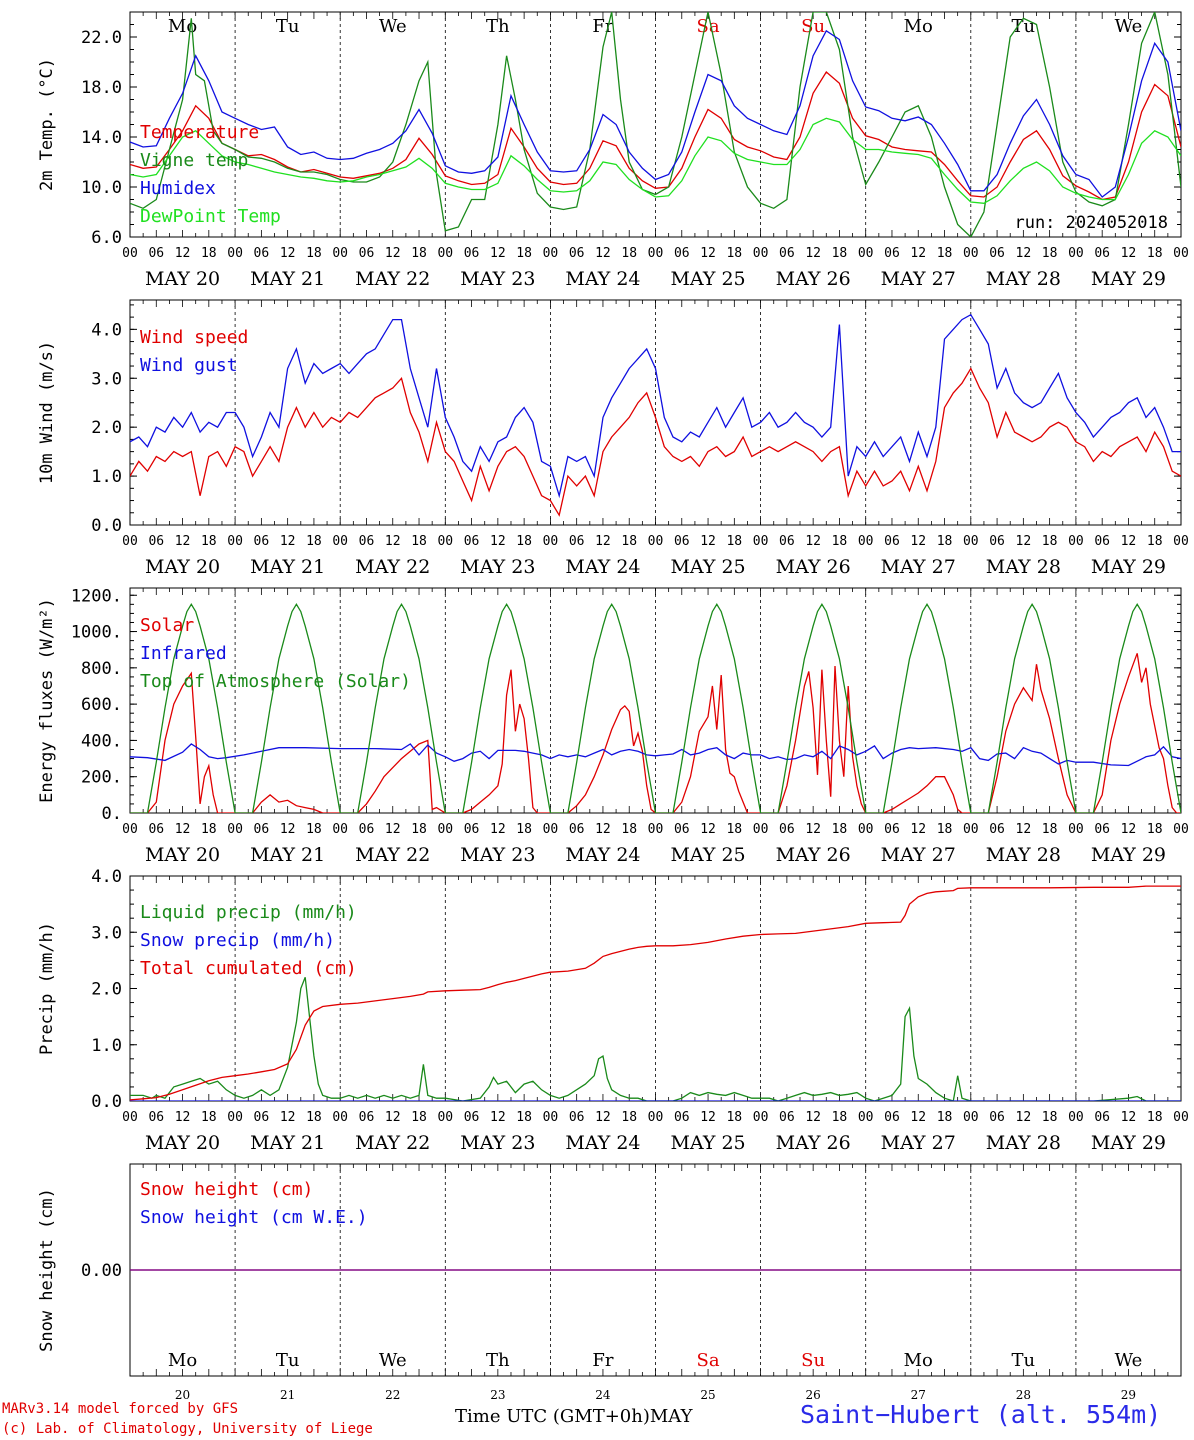 This screenshot has height=1440, width=1194. What do you see at coordinates (101, 669) in the screenshot?
I see `y-tick-label: 800.` at bounding box center [101, 669].